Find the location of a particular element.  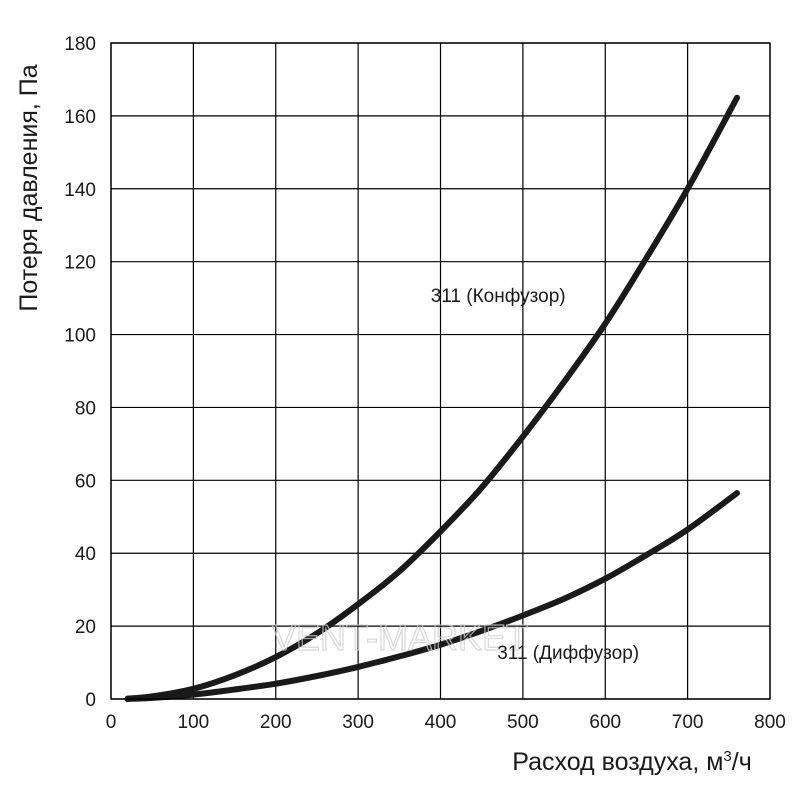

x-tick-label: 0 is located at coordinates (111, 722).